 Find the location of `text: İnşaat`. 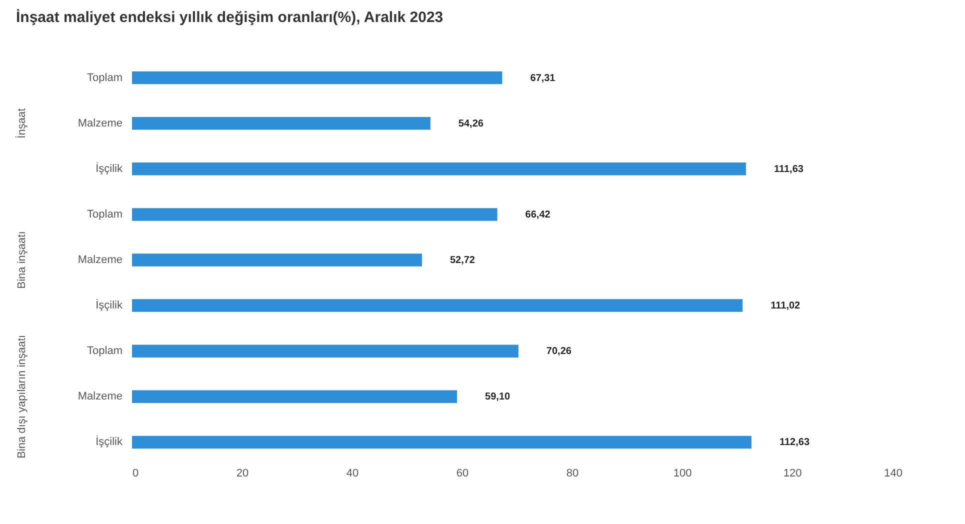

text: İnşaat is located at coordinates (21, 123).